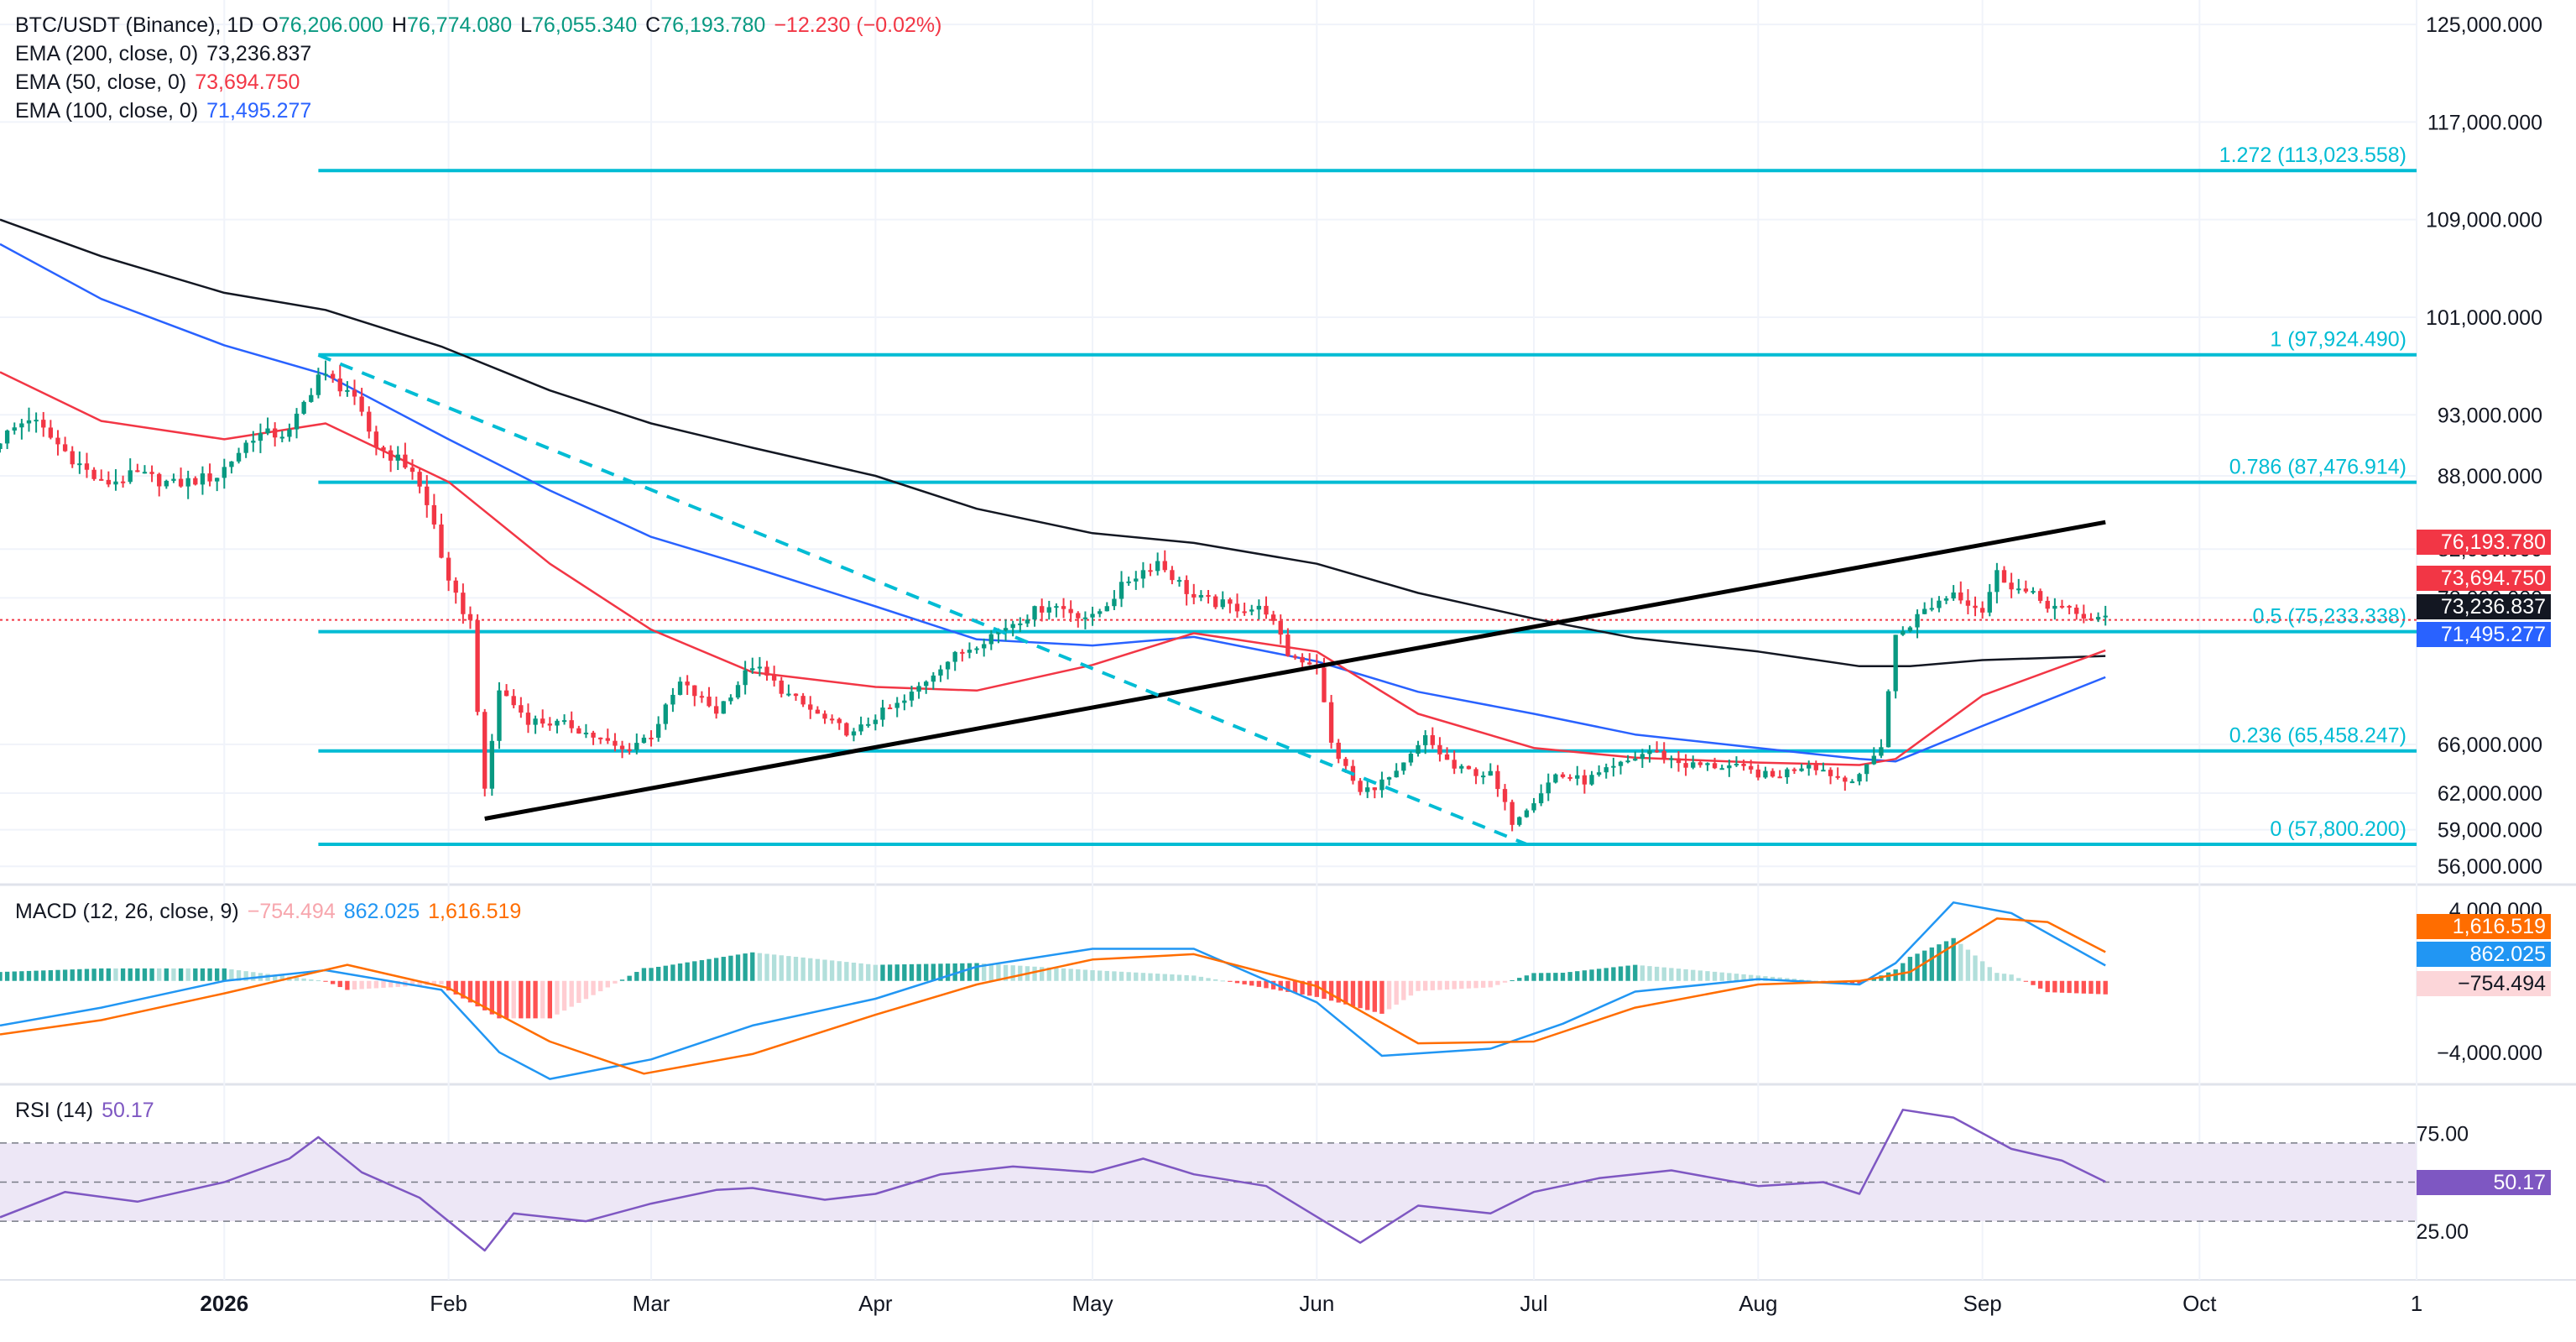  Describe the element at coordinates (161, 82) in the screenshot. I see `ema50-legend: EMA (50, close, 0) 73,694.750` at that location.